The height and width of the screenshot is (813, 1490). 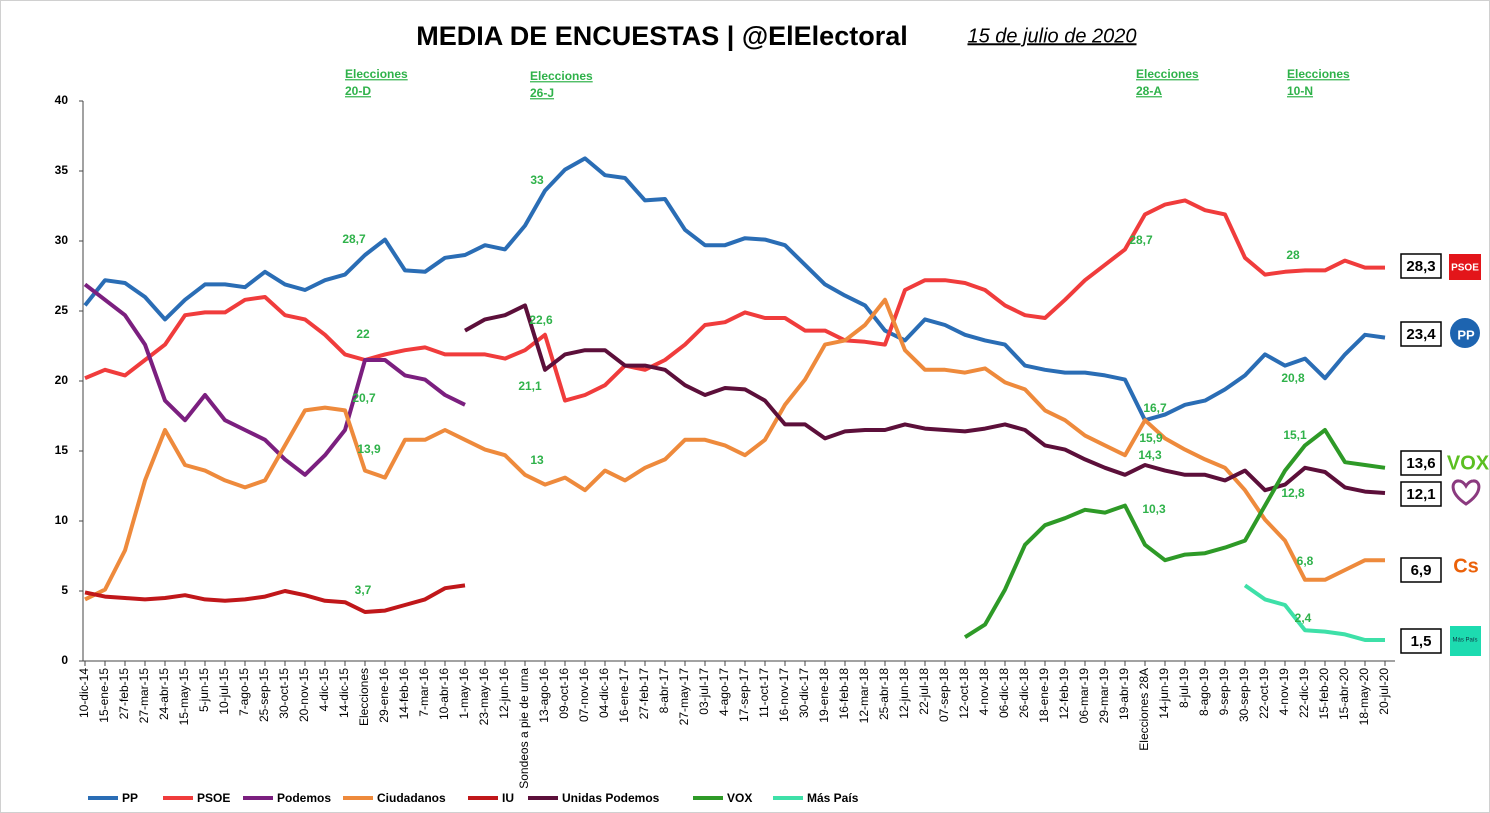 I want to click on legend-label: Podemos, so click(x=304, y=798).